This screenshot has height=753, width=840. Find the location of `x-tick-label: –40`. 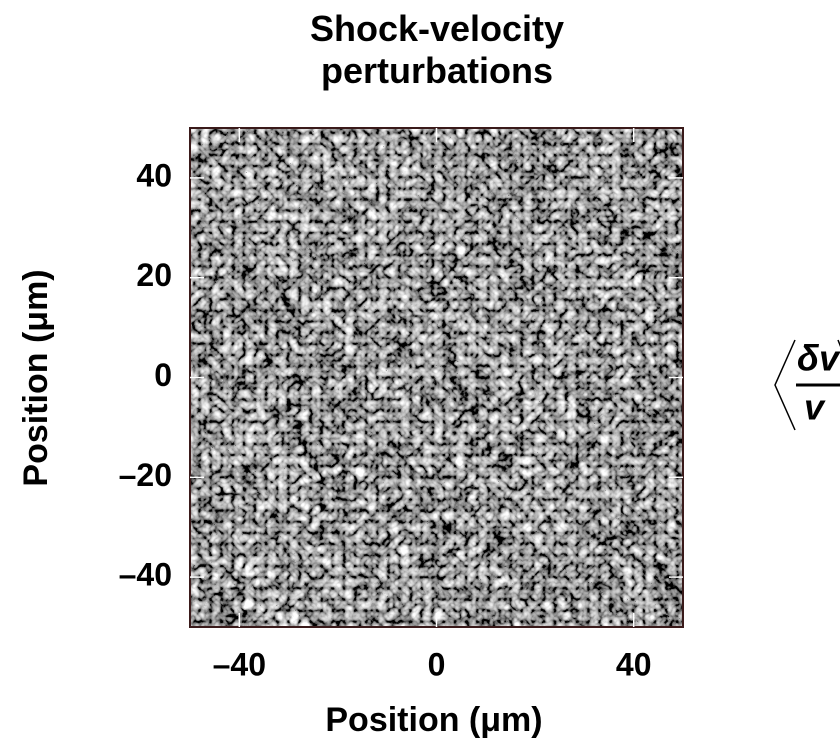

x-tick-label: –40 is located at coordinates (239, 664).